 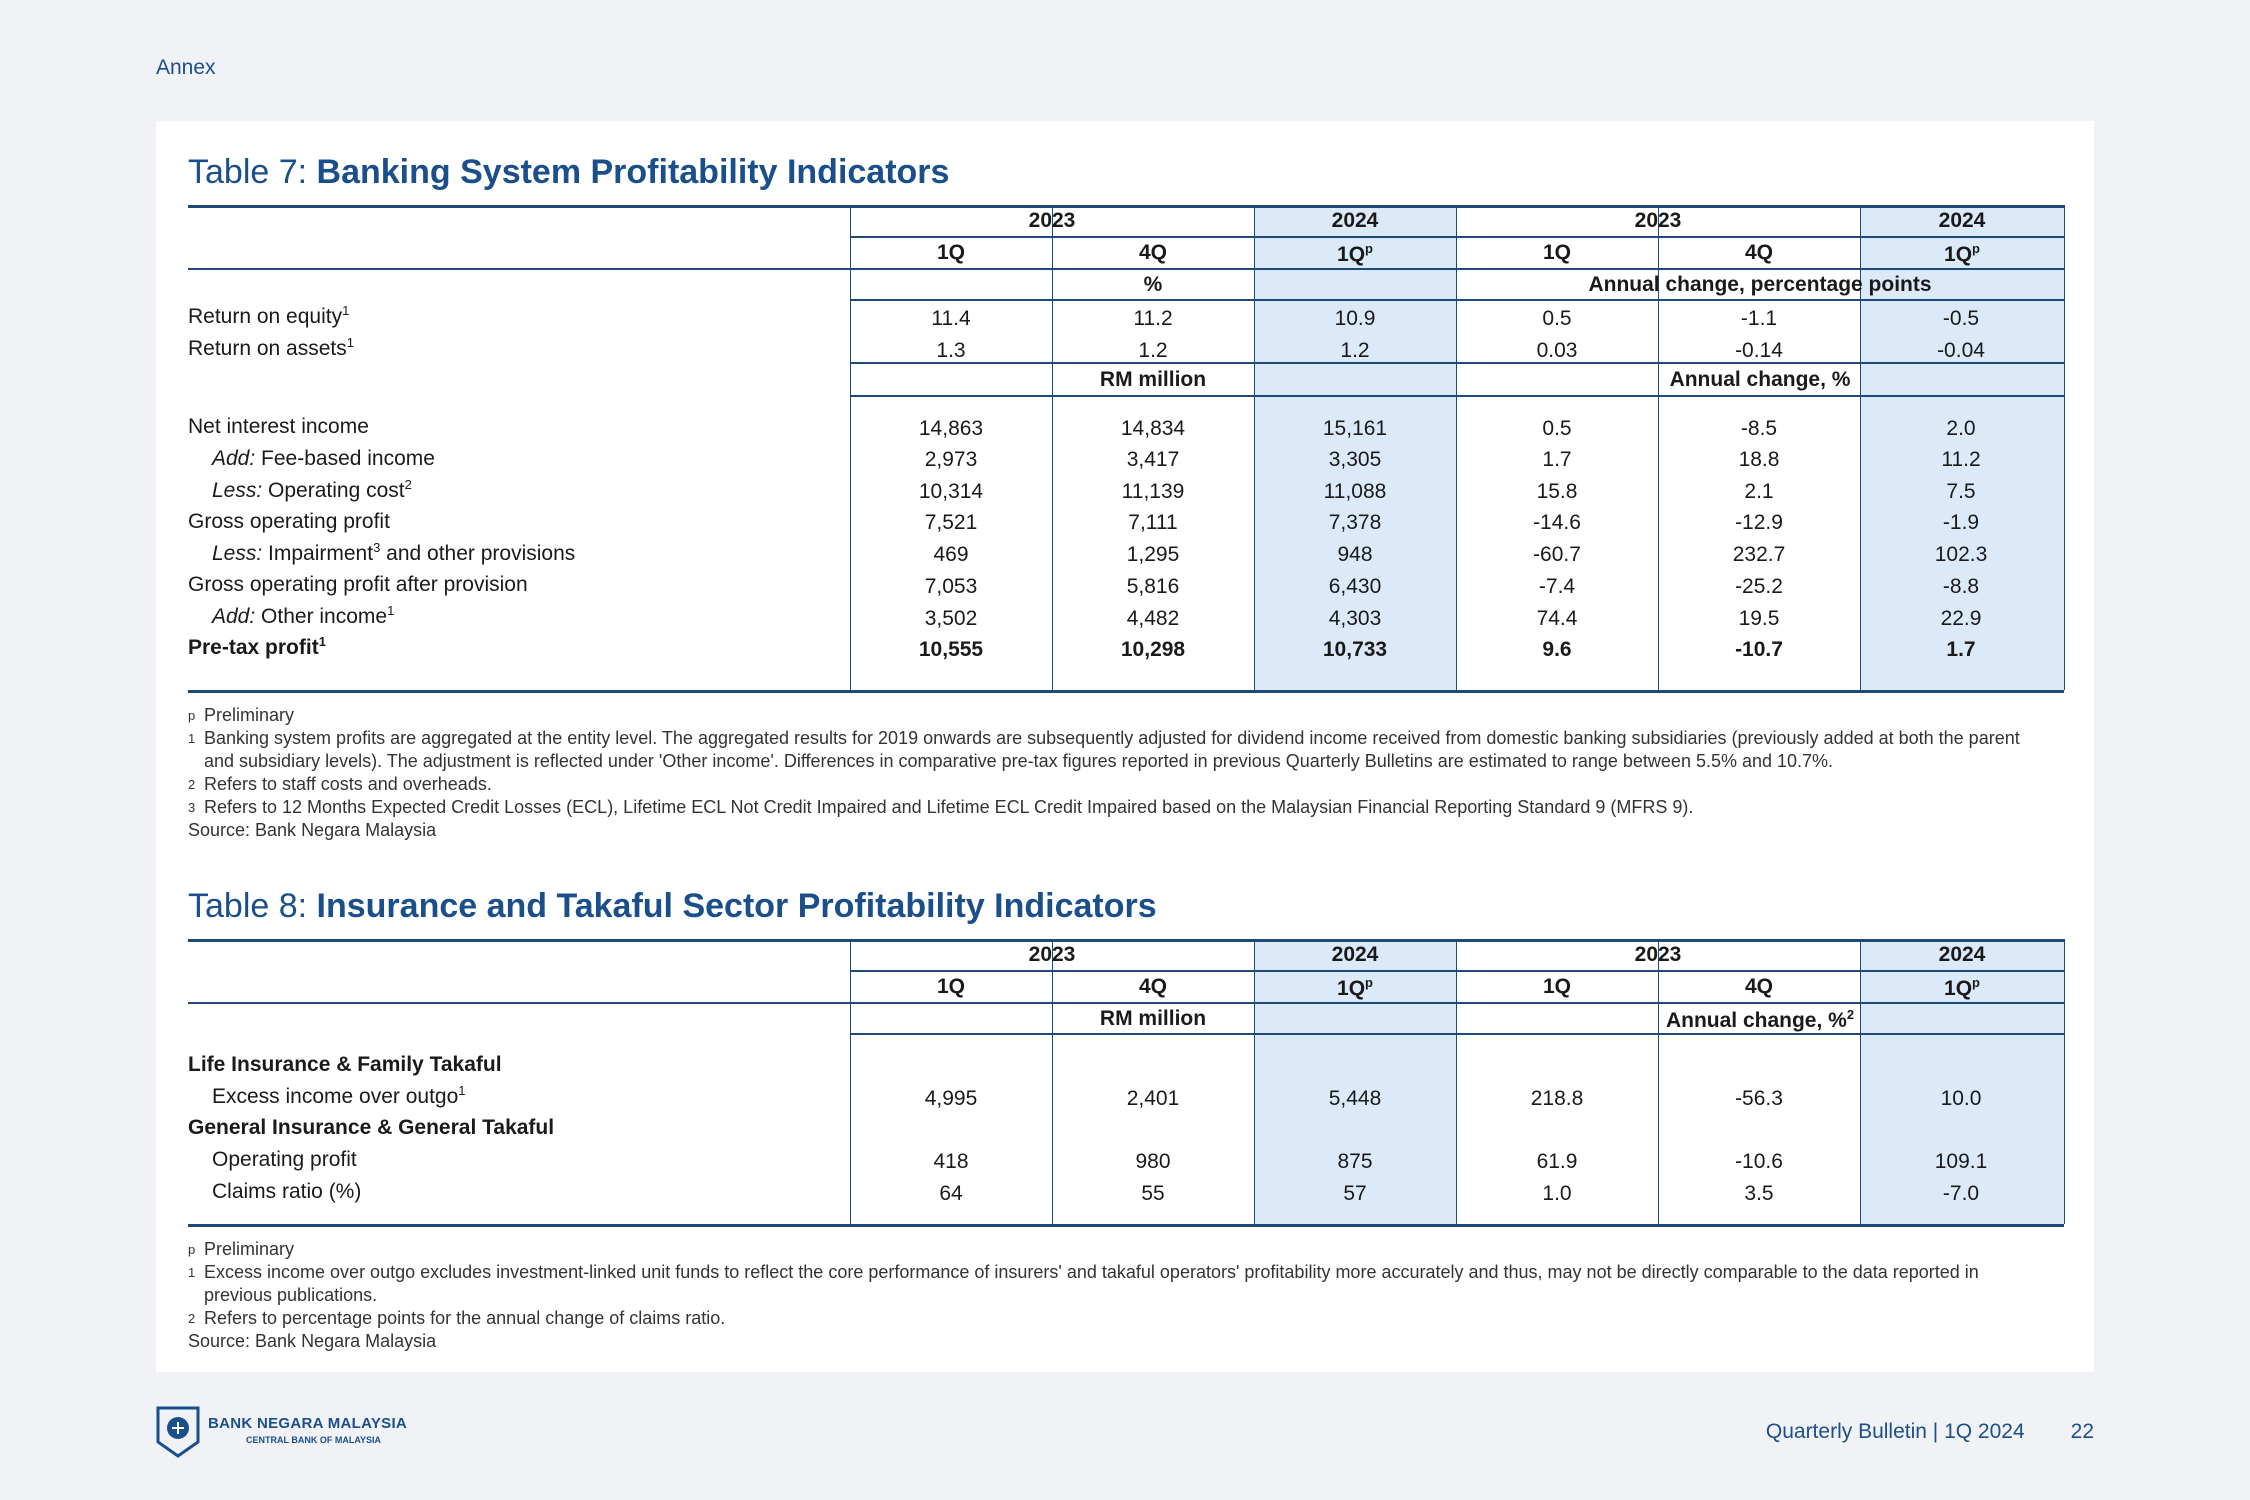 What do you see at coordinates (1153, 318) in the screenshot?
I see `cell-value: 11.2` at bounding box center [1153, 318].